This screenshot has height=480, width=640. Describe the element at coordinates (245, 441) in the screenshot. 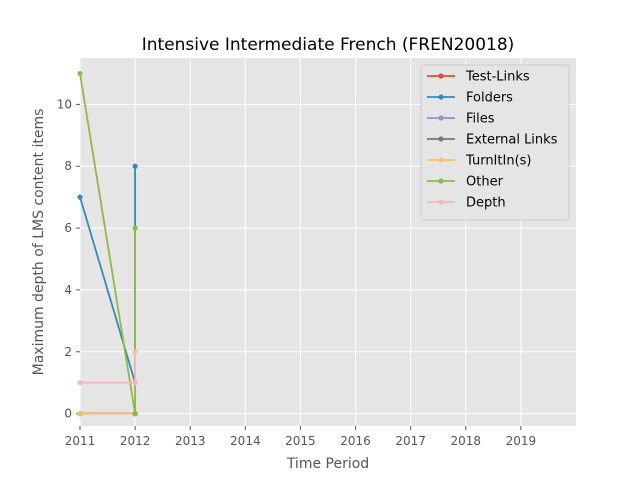

I see `x-tick-label: 2014` at that location.